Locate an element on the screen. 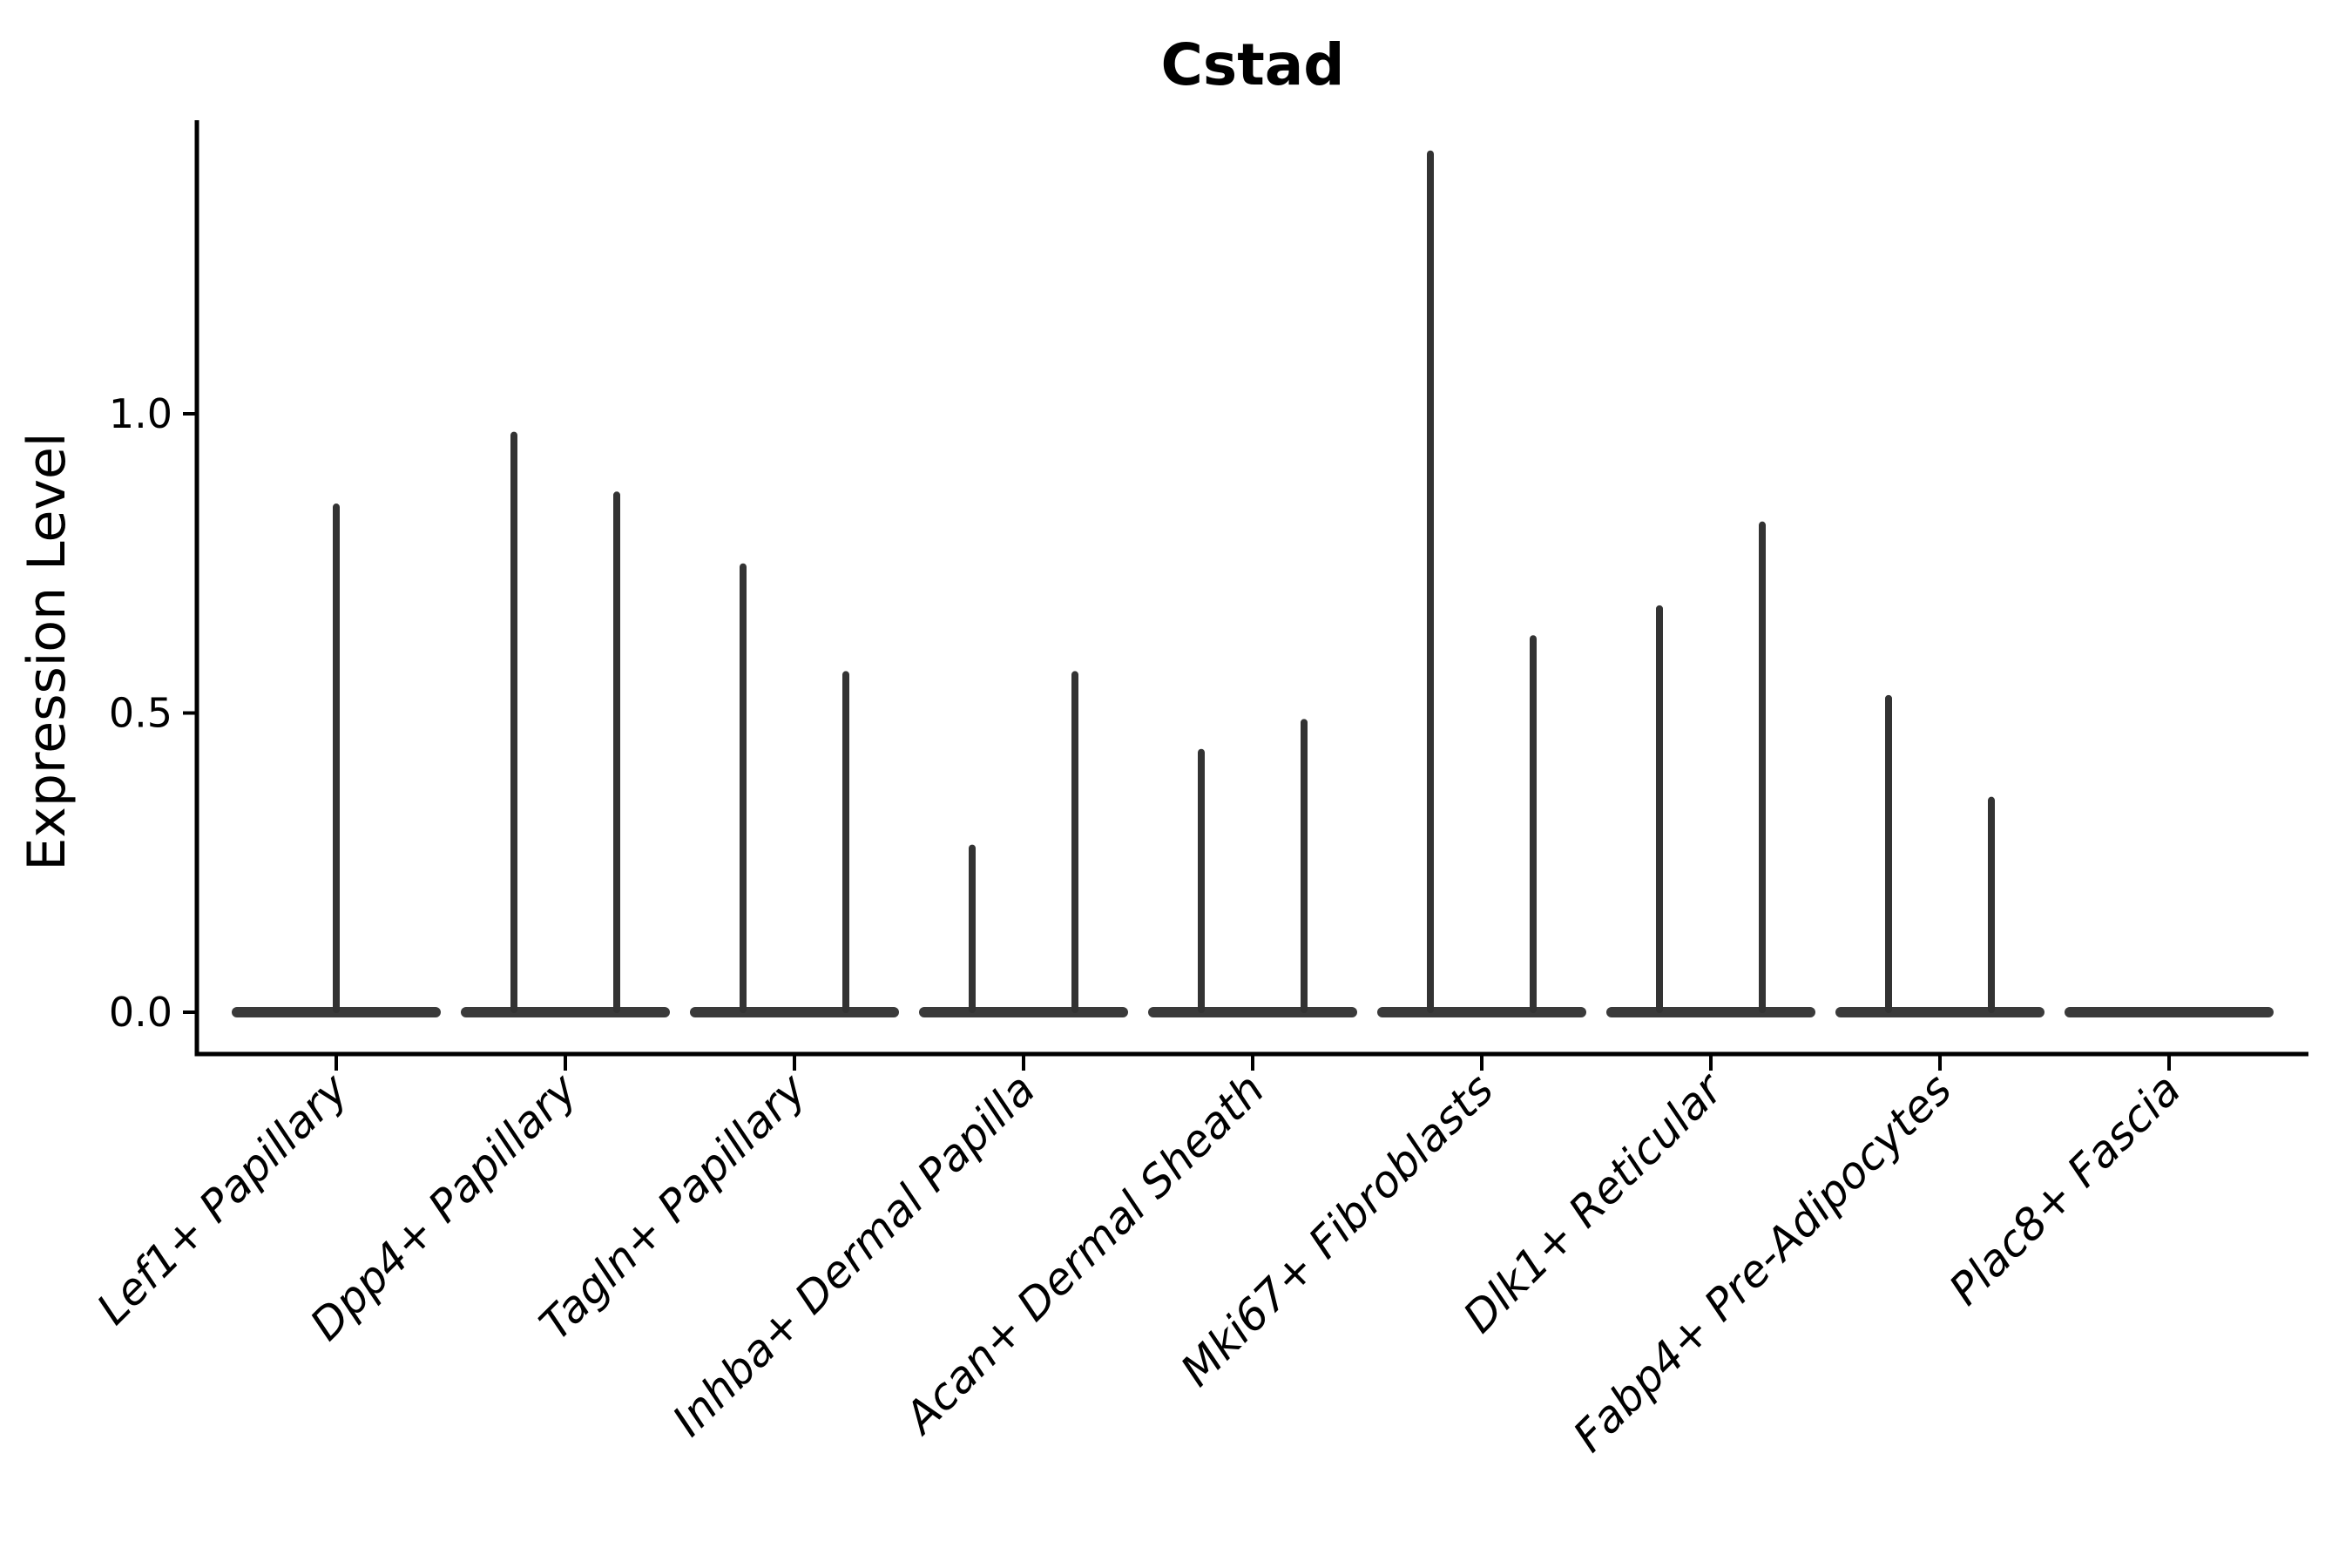 This screenshot has height=1568, width=2352. x-tick-label: Plac8+ Fascia is located at coordinates (2065, 1189).